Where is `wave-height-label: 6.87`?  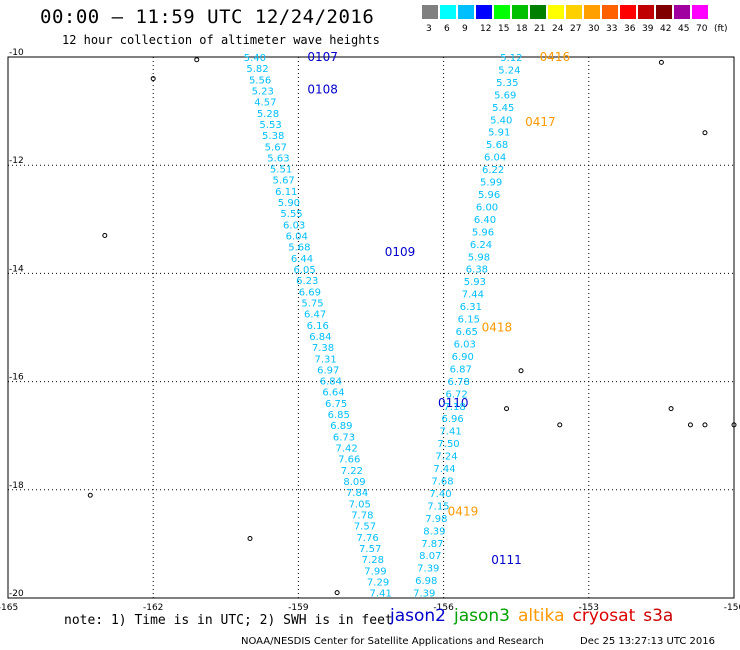 wave-height-label: 6.87 is located at coordinates (461, 369).